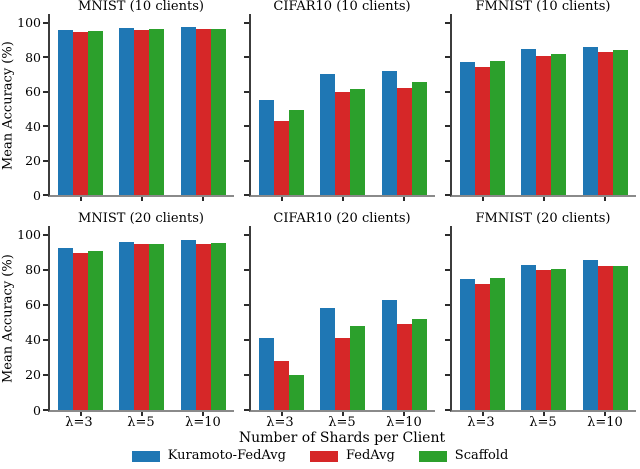  I want to click on x-axis-label: Number of Shards per Client, so click(342, 438).